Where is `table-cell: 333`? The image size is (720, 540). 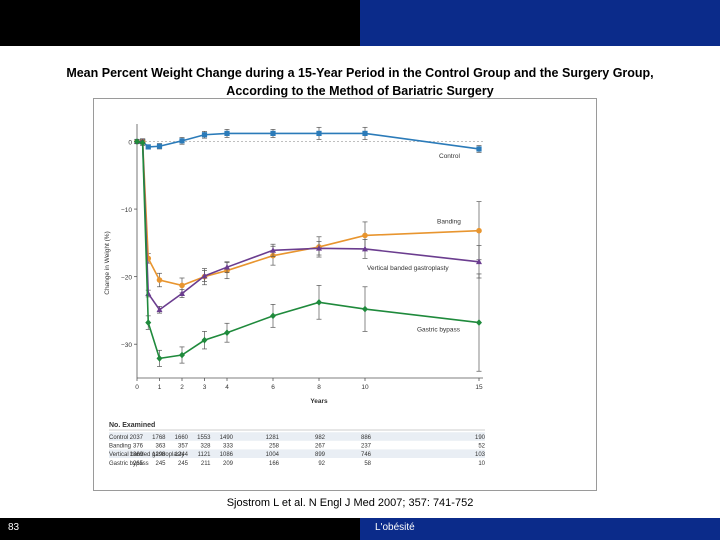 table-cell: 333 is located at coordinates (228, 447).